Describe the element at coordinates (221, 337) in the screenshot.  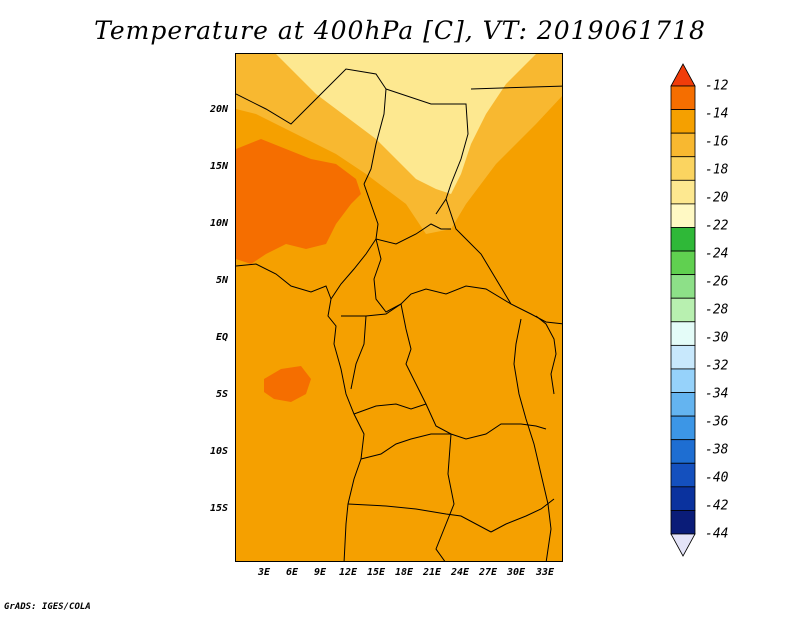
I see `lat-label-eq: EQ` at that location.